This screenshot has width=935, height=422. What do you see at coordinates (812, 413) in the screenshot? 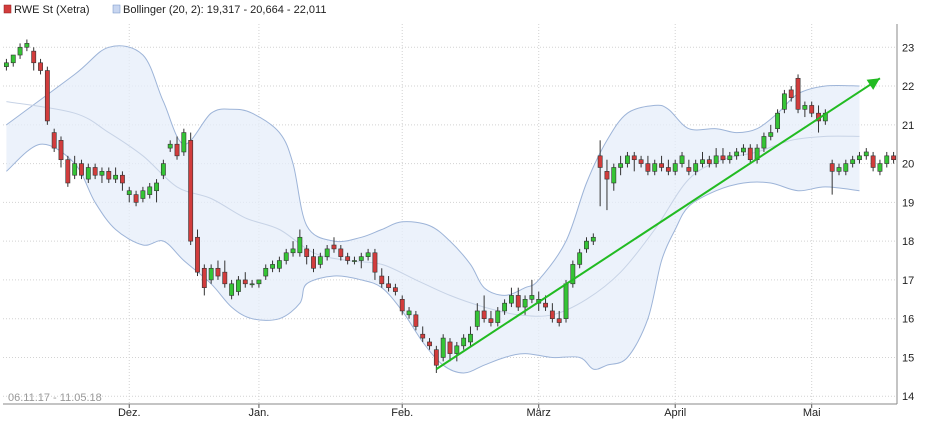
I see `x-tick-label: Mai` at bounding box center [812, 413].